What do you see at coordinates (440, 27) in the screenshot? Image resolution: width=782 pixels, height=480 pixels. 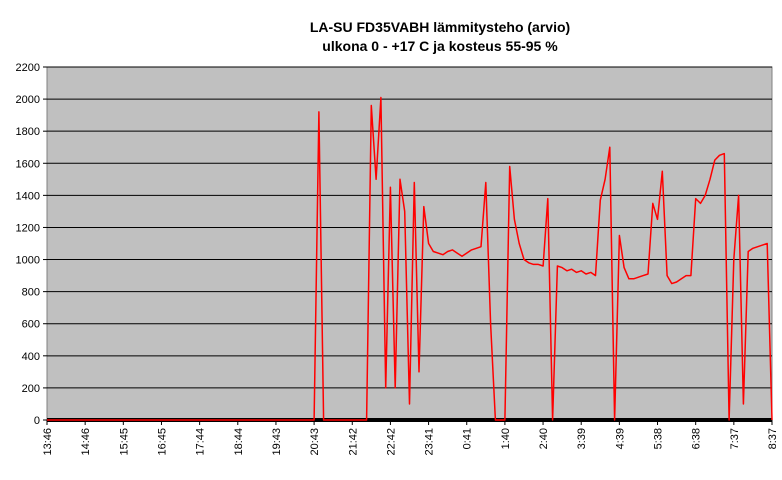 I see `chart-title: LA-SU FD35VABH lämmitysteho (arvio)` at bounding box center [440, 27].